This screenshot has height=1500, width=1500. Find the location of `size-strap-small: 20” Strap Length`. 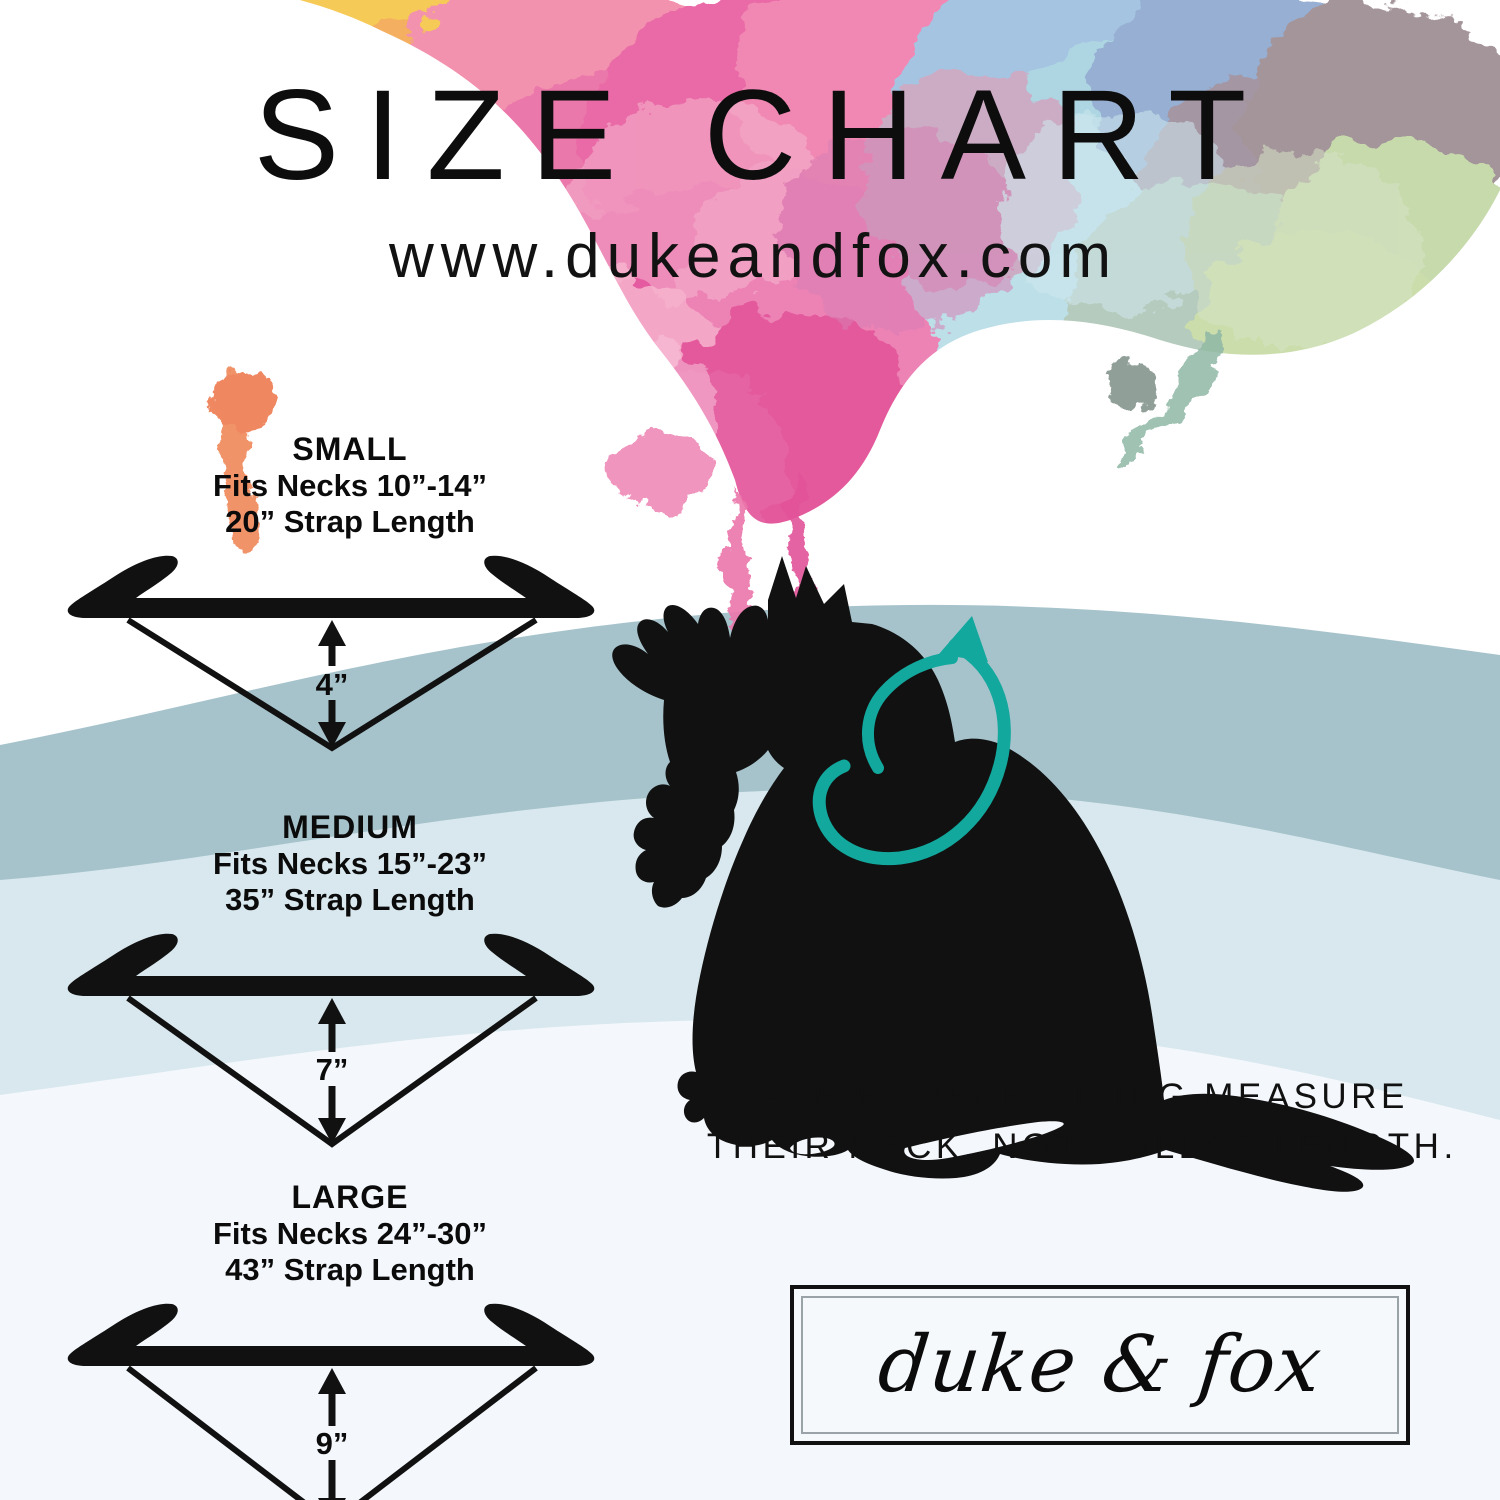

size-strap-small: 20” Strap Length is located at coordinates (350, 521).